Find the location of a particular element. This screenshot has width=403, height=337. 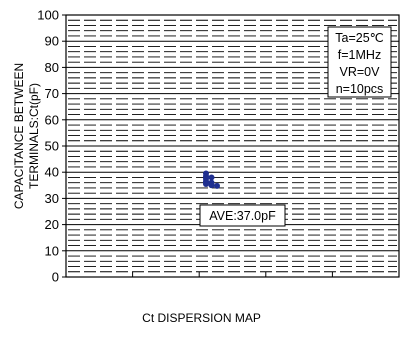

average-box is located at coordinates (242, 215).